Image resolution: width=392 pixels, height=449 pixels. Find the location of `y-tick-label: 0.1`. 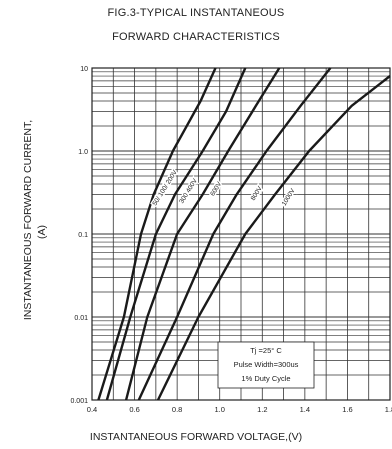

y-tick-label: 0.1 is located at coordinates (83, 235).